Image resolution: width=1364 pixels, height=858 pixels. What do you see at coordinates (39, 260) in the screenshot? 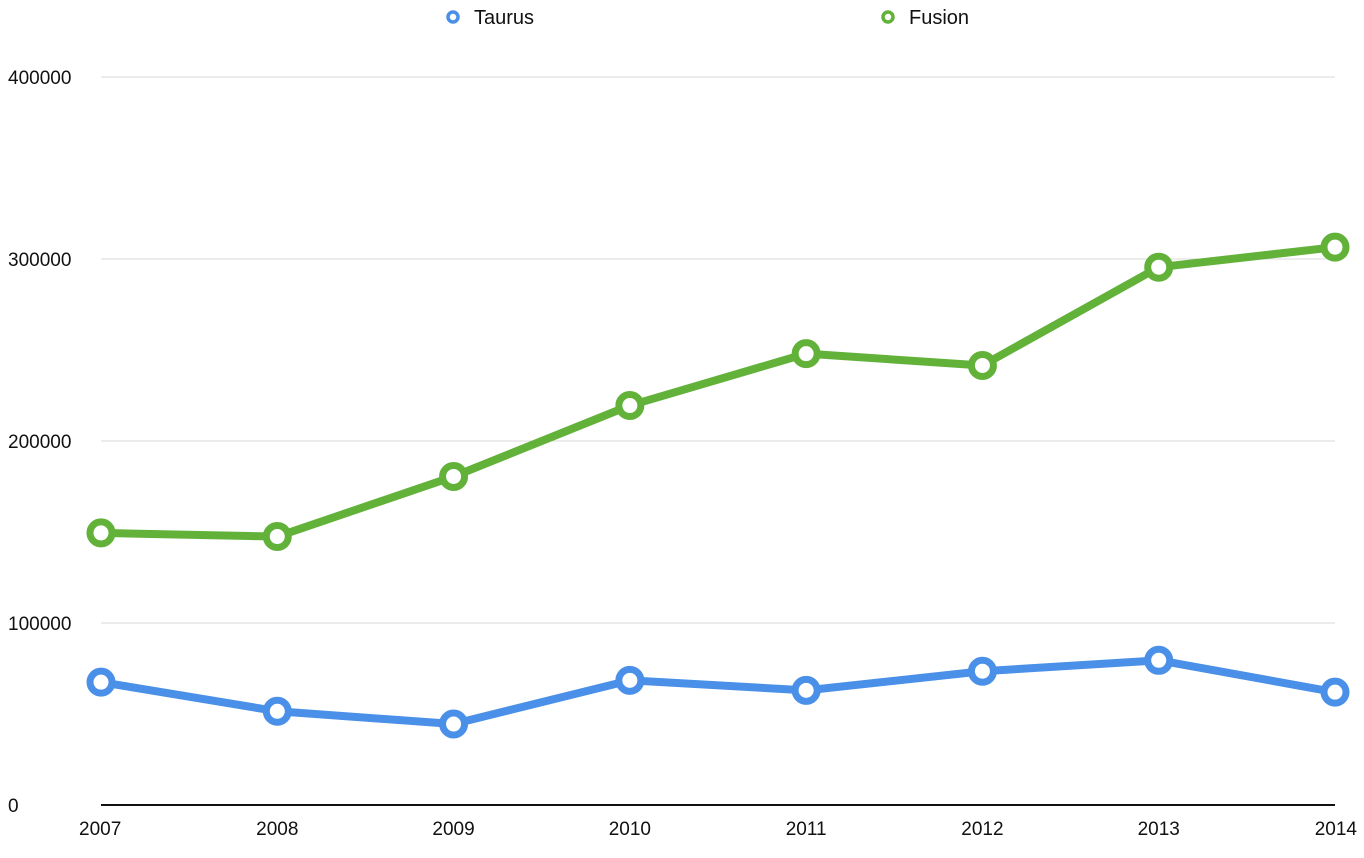
I see `y-tick-label: 300000` at bounding box center [39, 260].